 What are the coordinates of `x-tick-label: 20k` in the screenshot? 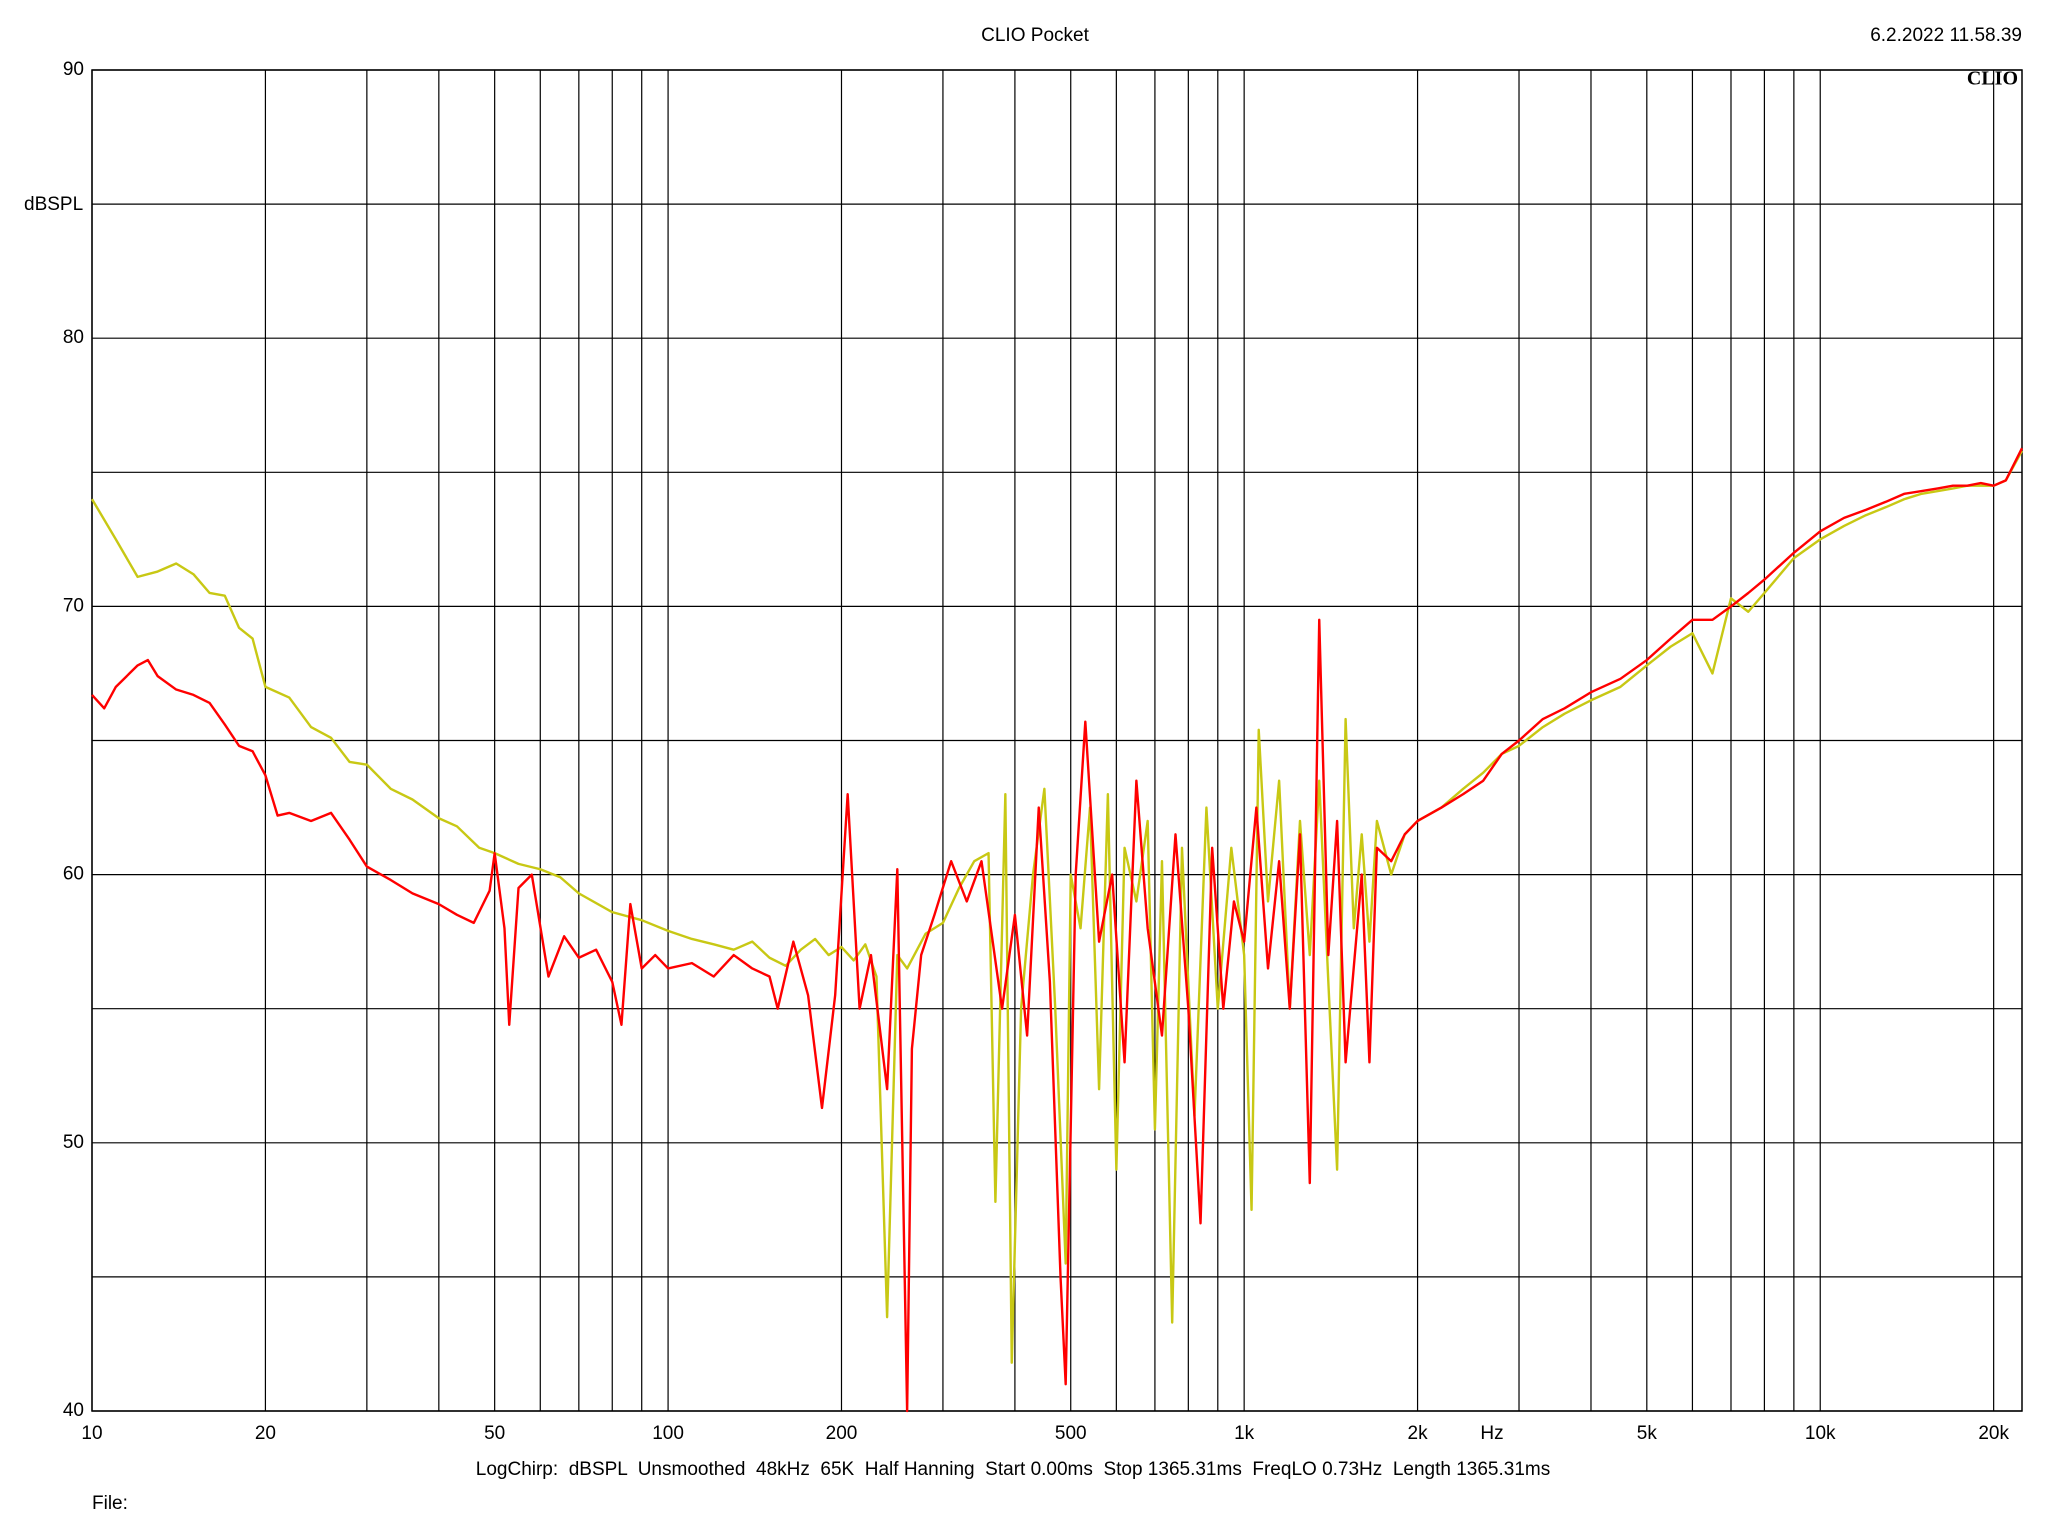 It's located at (1993, 1433).